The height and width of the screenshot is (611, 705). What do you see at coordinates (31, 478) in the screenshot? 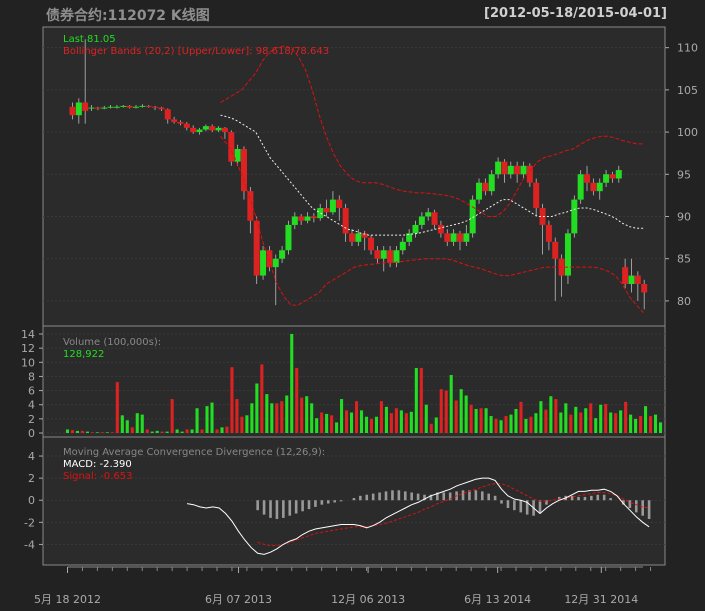
I see `macd-tick-label: 2` at bounding box center [31, 478].